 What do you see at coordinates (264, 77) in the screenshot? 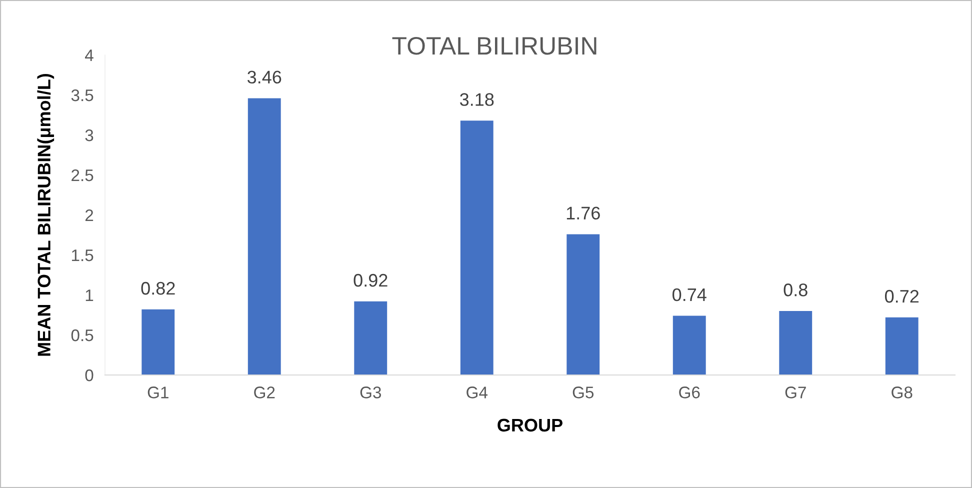
I see `data-label: 3.46` at bounding box center [264, 77].